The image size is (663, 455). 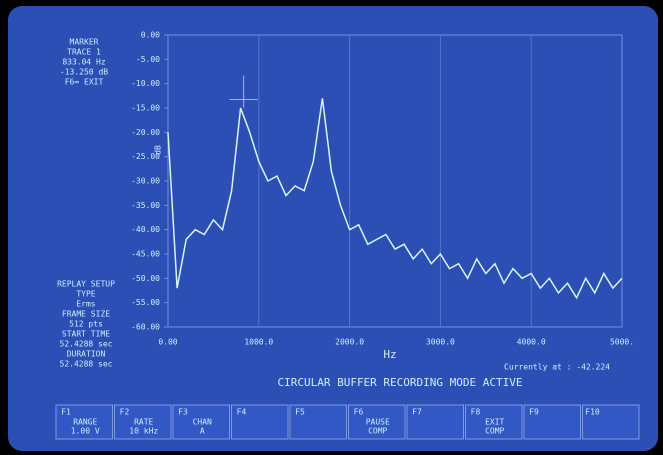 I want to click on replay-setup: REPLAY SETUP, so click(x=86, y=284).